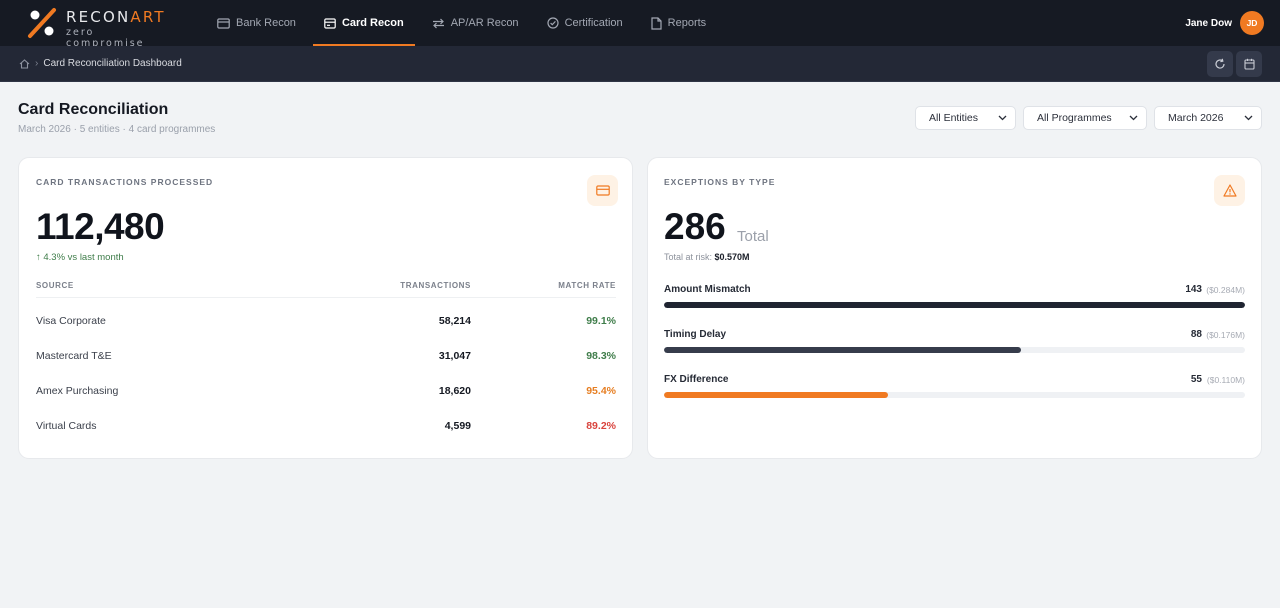 This screenshot has height=608, width=1280. I want to click on calendar-button, so click(1249, 64).